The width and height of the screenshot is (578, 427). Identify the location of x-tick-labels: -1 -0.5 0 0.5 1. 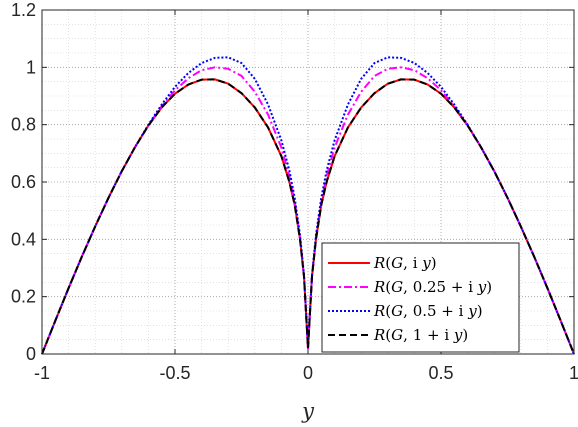
(306, 373).